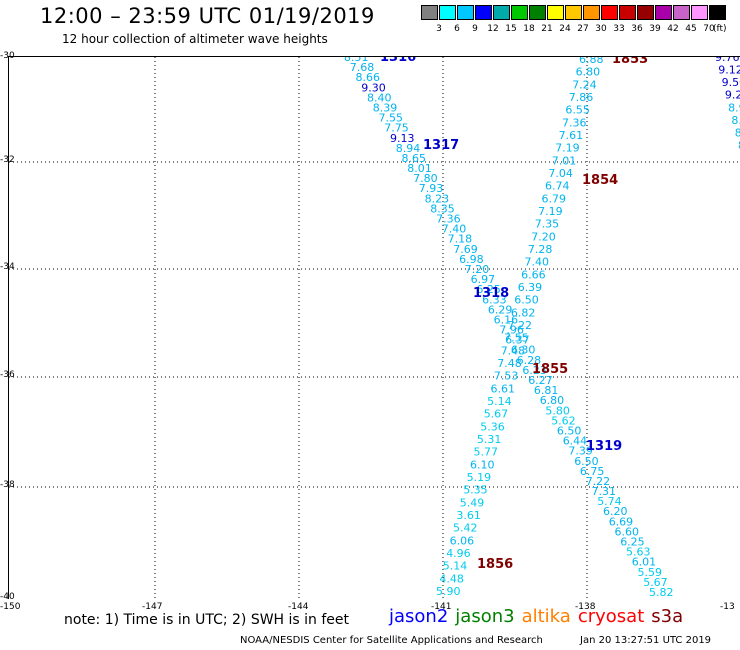 The height and width of the screenshot is (650, 740). What do you see at coordinates (604, 491) in the screenshot?
I see `swh-value-descending: 7.31` at bounding box center [604, 491].